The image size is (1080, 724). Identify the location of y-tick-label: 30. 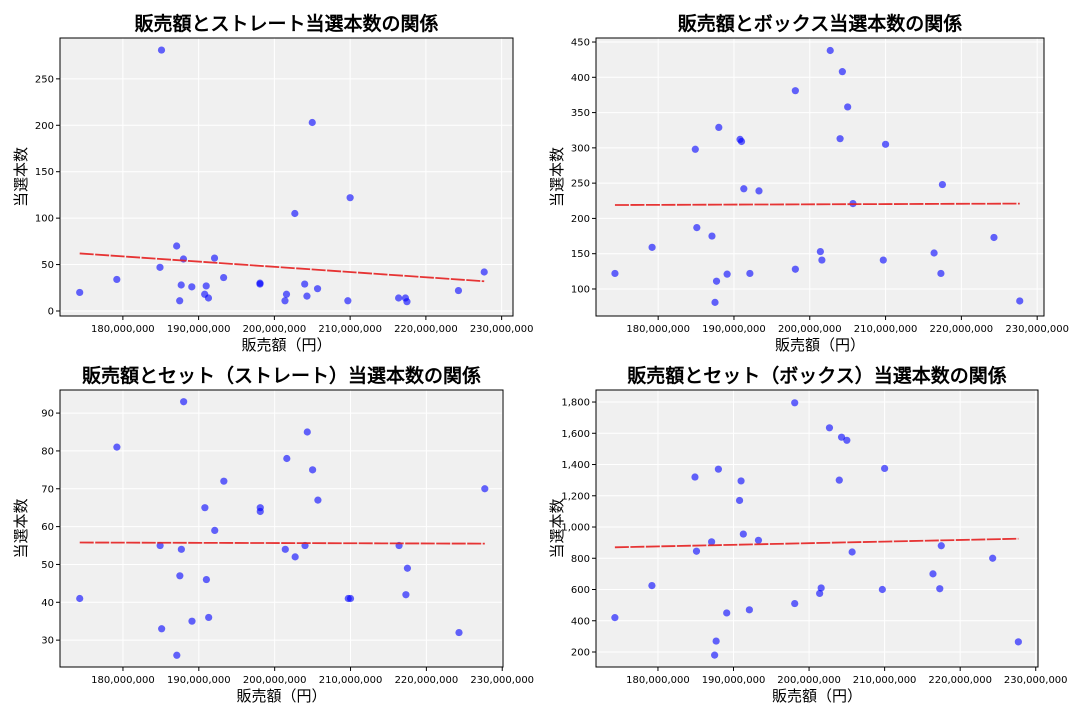
(47, 641).